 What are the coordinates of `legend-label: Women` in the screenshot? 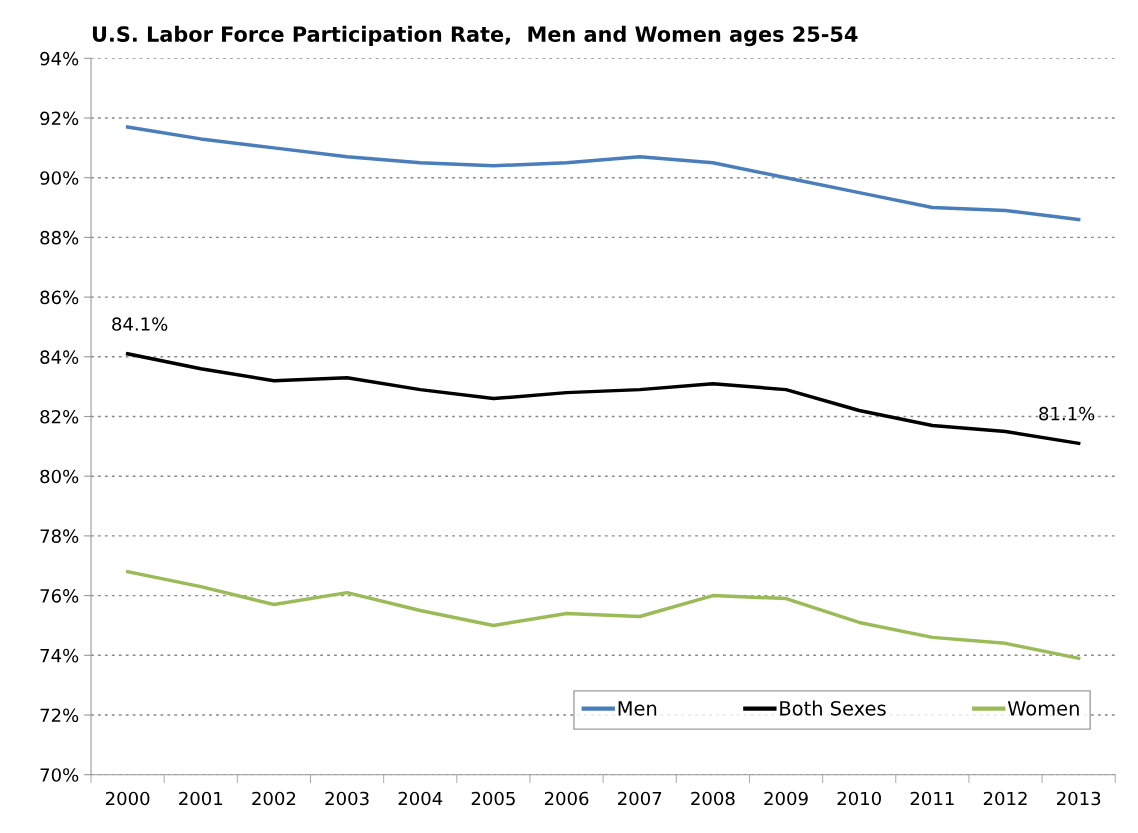 It's located at (1043, 708).